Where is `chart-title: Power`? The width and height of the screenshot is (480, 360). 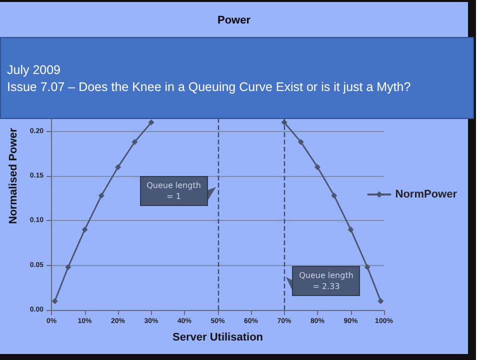 chart-title: Power is located at coordinates (234, 20).